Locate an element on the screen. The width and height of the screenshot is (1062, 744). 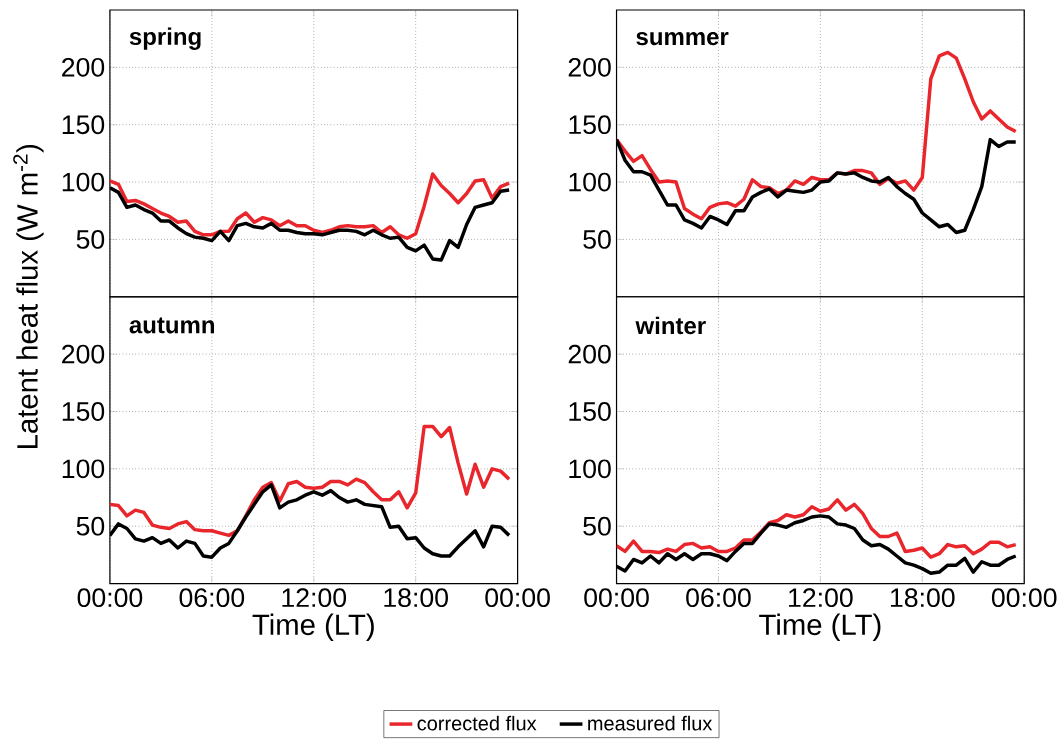
text: winter is located at coordinates (670, 325).